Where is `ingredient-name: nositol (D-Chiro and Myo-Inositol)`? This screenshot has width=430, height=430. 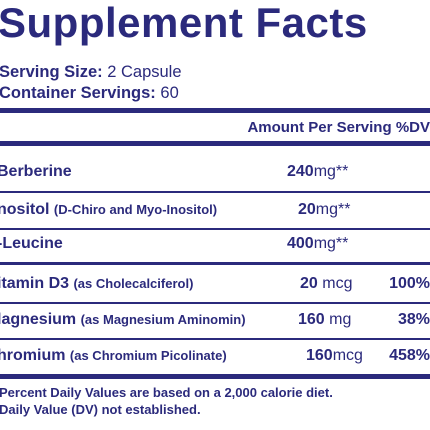
ingredient-name: nositol (D-Chiro and Myo-Inositol) is located at coordinates (109, 209).